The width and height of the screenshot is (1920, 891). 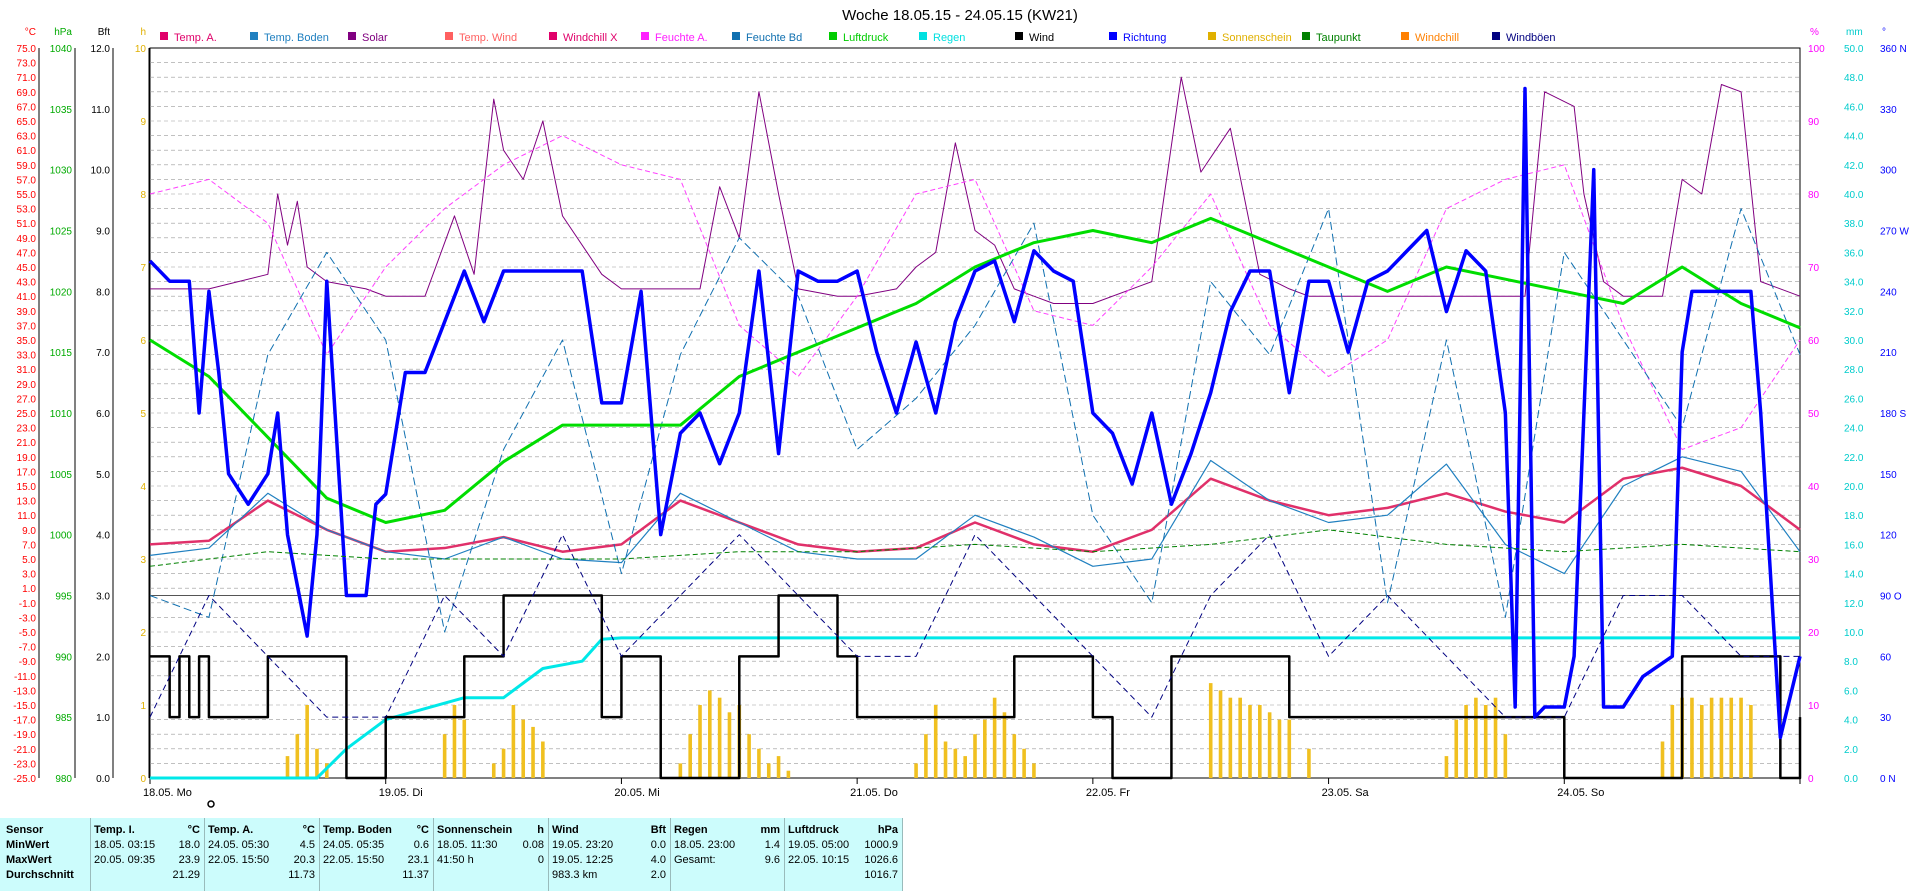 What do you see at coordinates (658, 875) in the screenshot?
I see `stat-avg-value: 2.0` at bounding box center [658, 875].